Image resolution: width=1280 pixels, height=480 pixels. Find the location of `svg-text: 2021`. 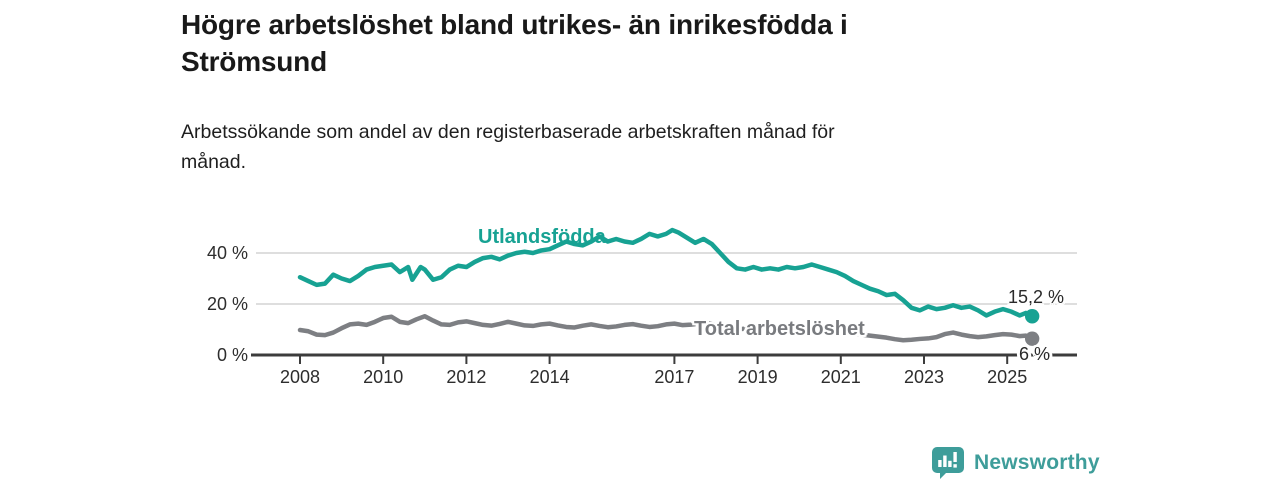

svg-text: 2021 is located at coordinates (841, 377).